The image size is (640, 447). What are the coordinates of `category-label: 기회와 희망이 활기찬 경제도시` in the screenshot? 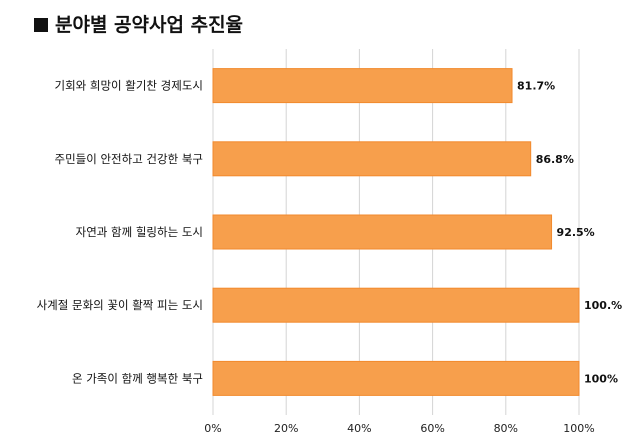 It's located at (128, 86).